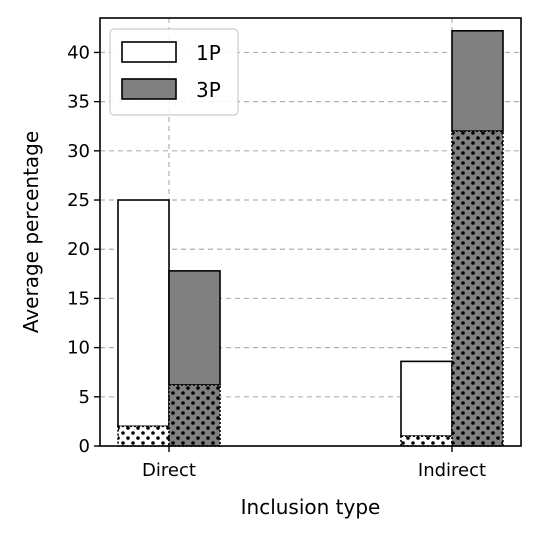  I want to click on bar-3p-indirect-dotted, so click(477, 288).